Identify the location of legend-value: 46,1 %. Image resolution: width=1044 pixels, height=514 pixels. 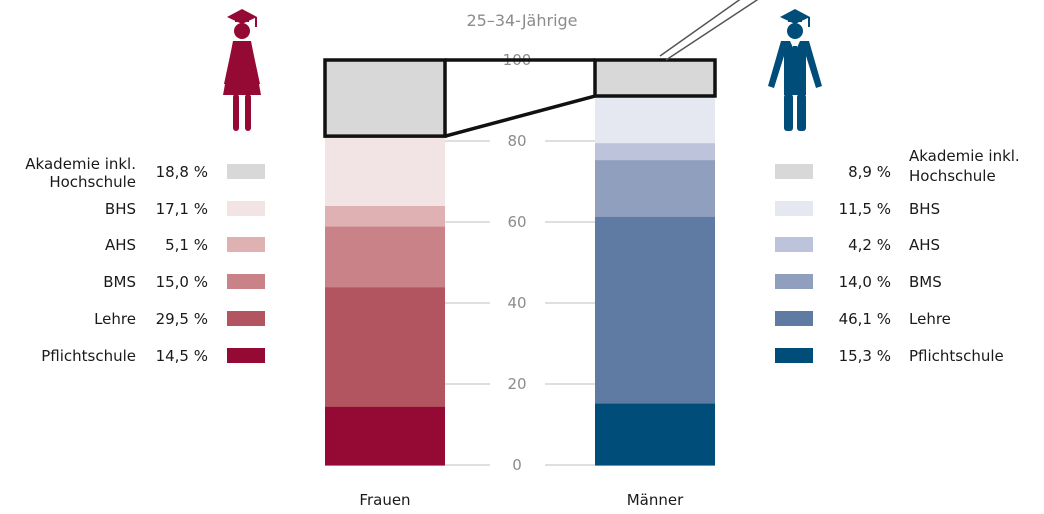
(865, 319).